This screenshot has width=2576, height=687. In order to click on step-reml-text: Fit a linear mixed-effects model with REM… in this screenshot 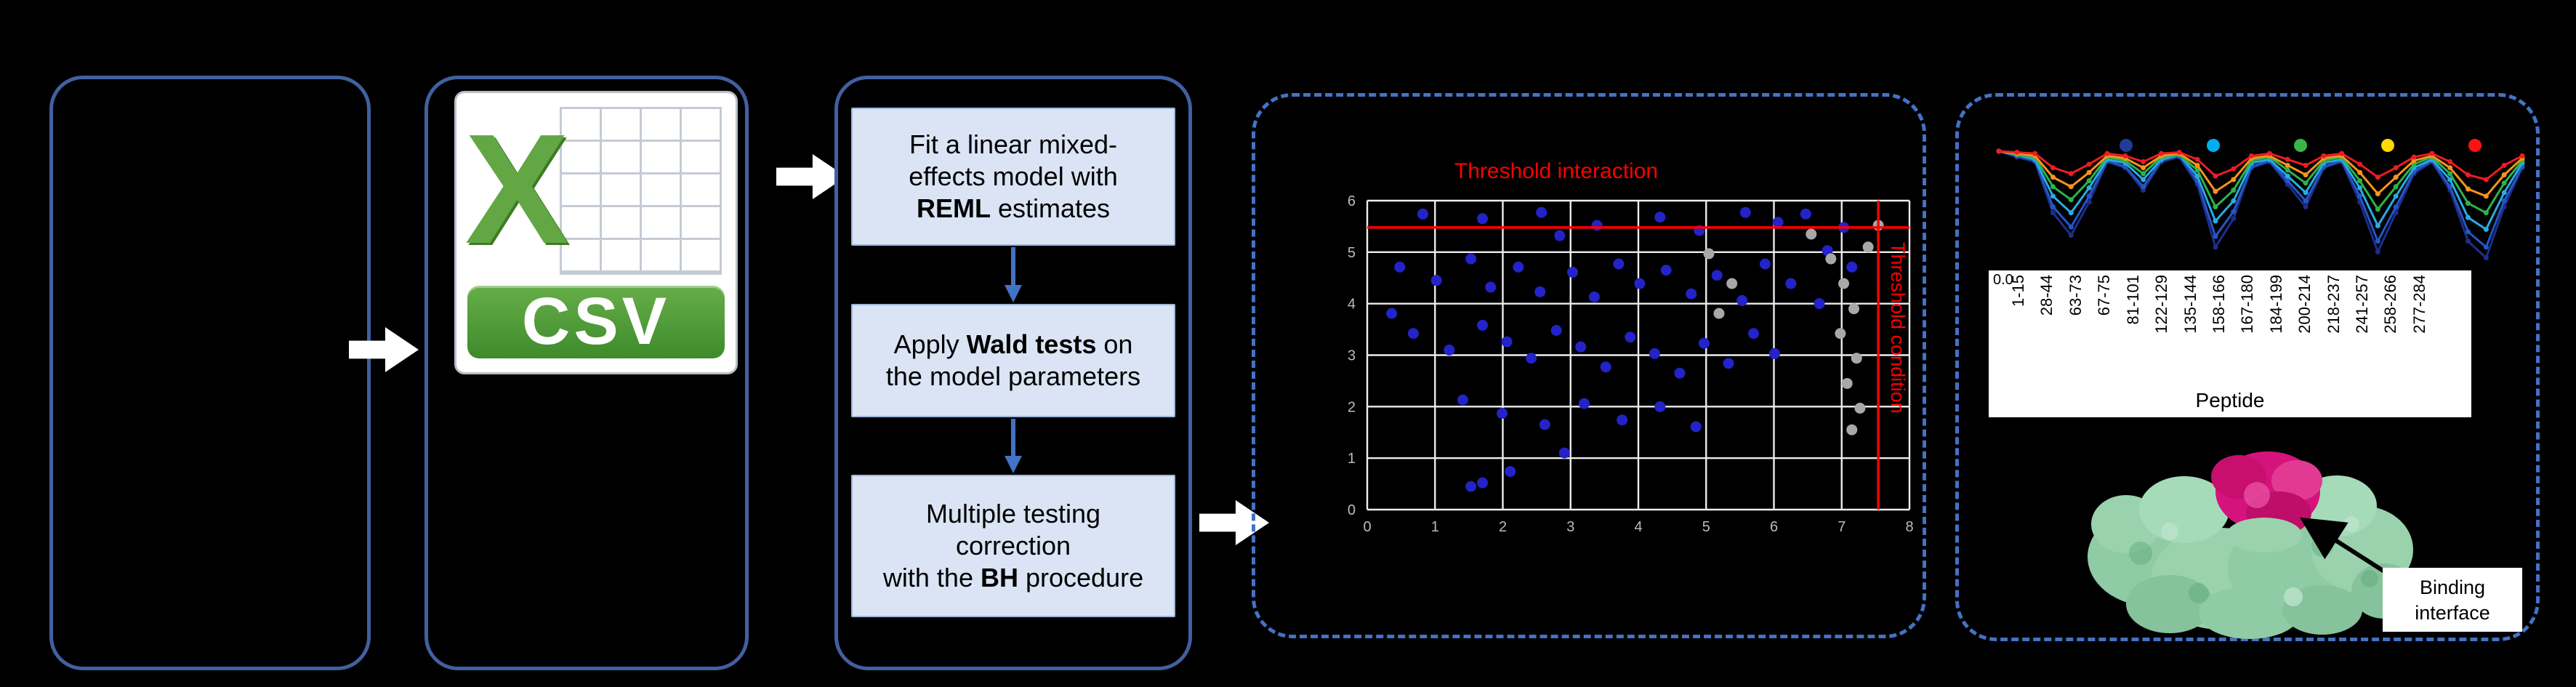, I will do `click(1013, 177)`.